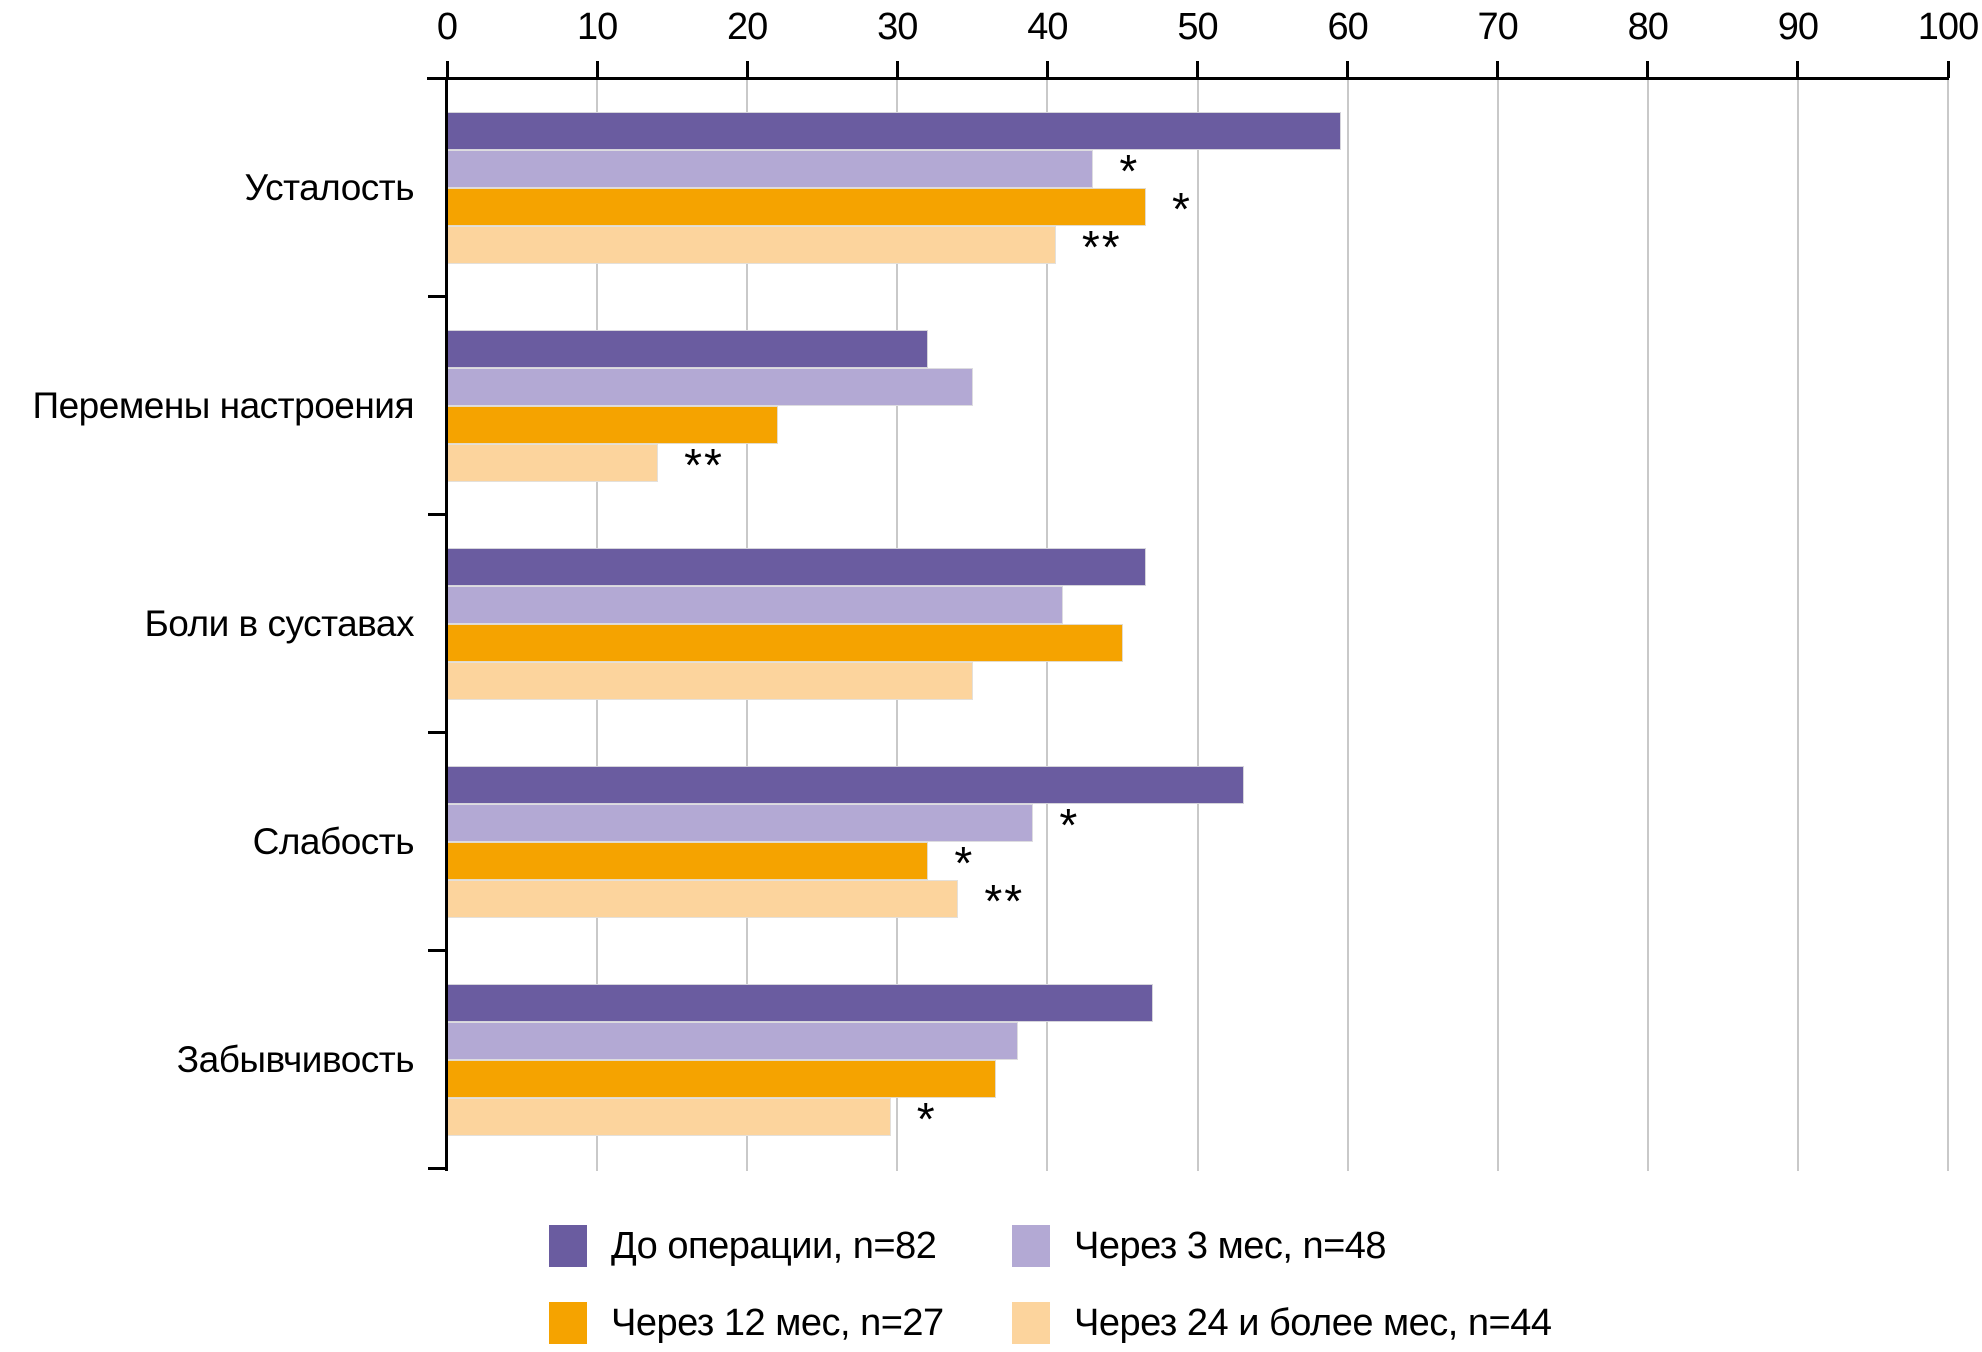 This screenshot has height=1352, width=1982. What do you see at coordinates (897, 27) in the screenshot?
I see `x-tick-label: 30` at bounding box center [897, 27].